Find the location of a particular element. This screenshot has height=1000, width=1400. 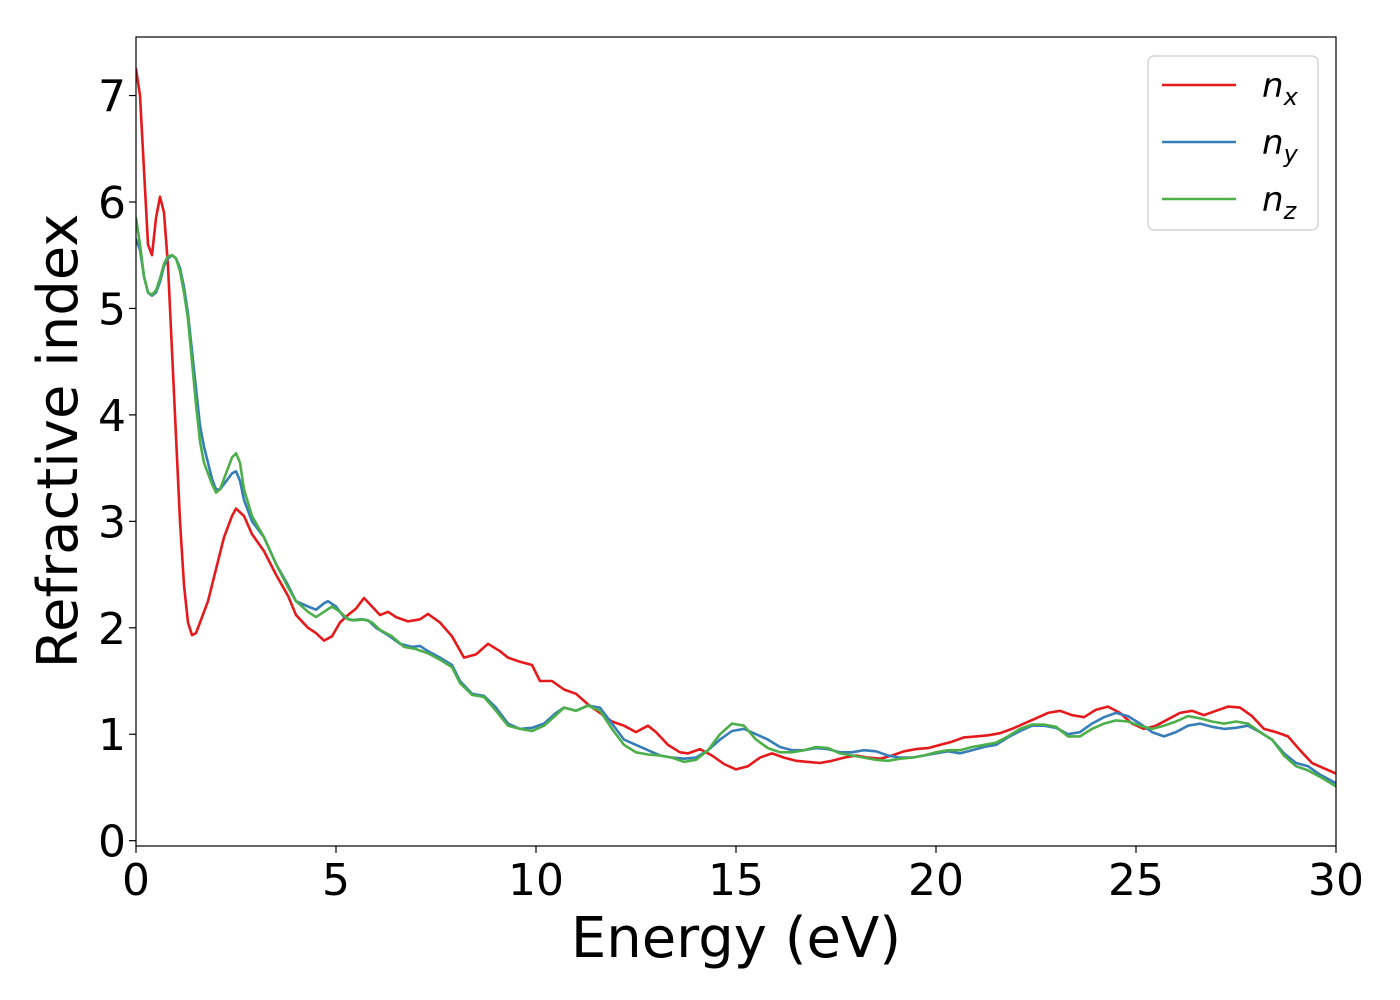

y-axis-title: Refractive index is located at coordinates (58, 441).